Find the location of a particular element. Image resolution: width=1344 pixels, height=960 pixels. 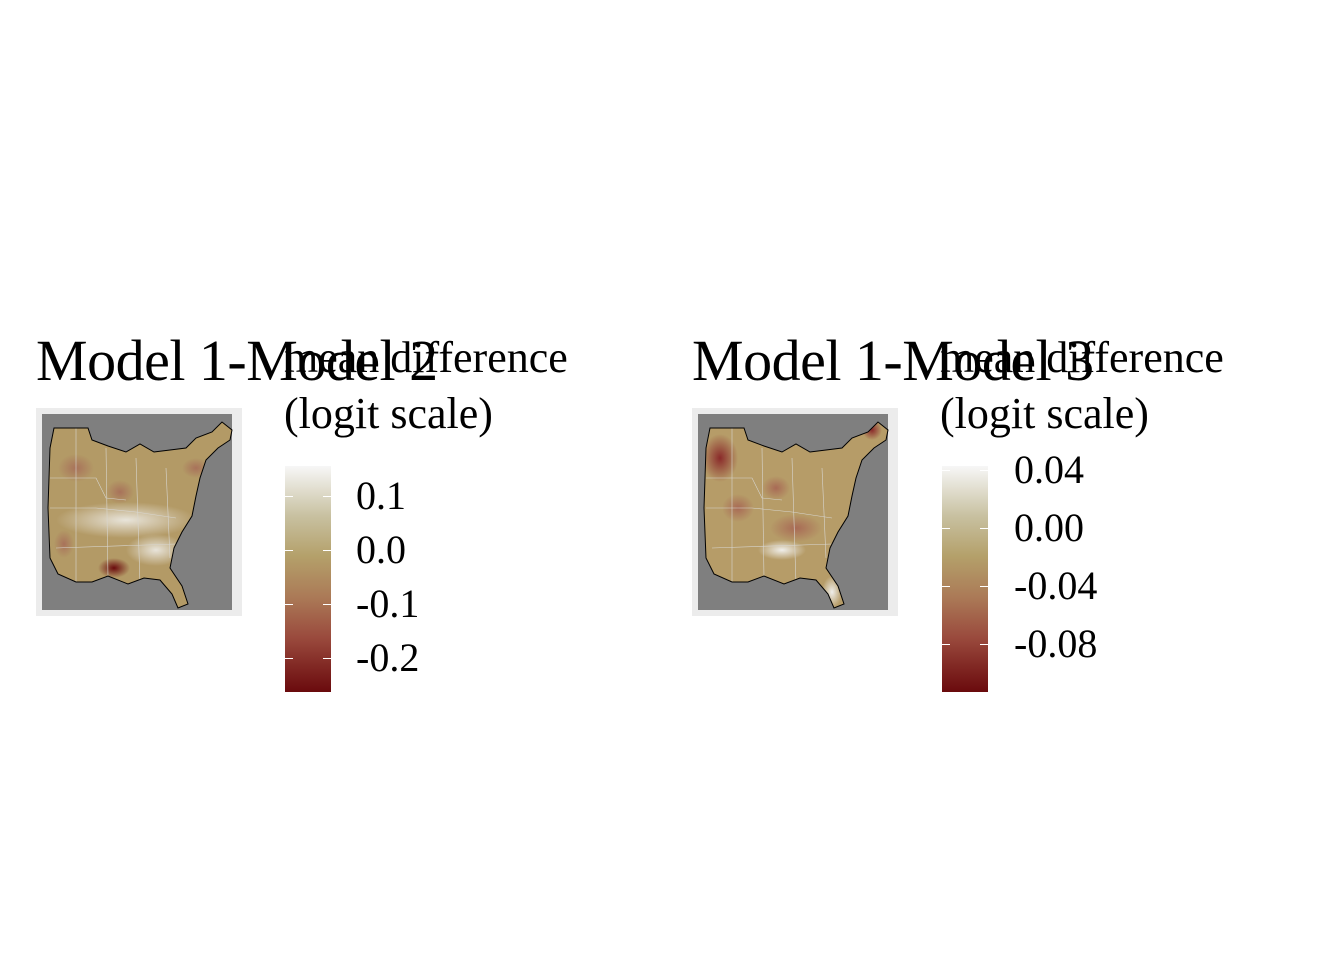

legend-tick-label: 0.1 is located at coordinates (381, 495).